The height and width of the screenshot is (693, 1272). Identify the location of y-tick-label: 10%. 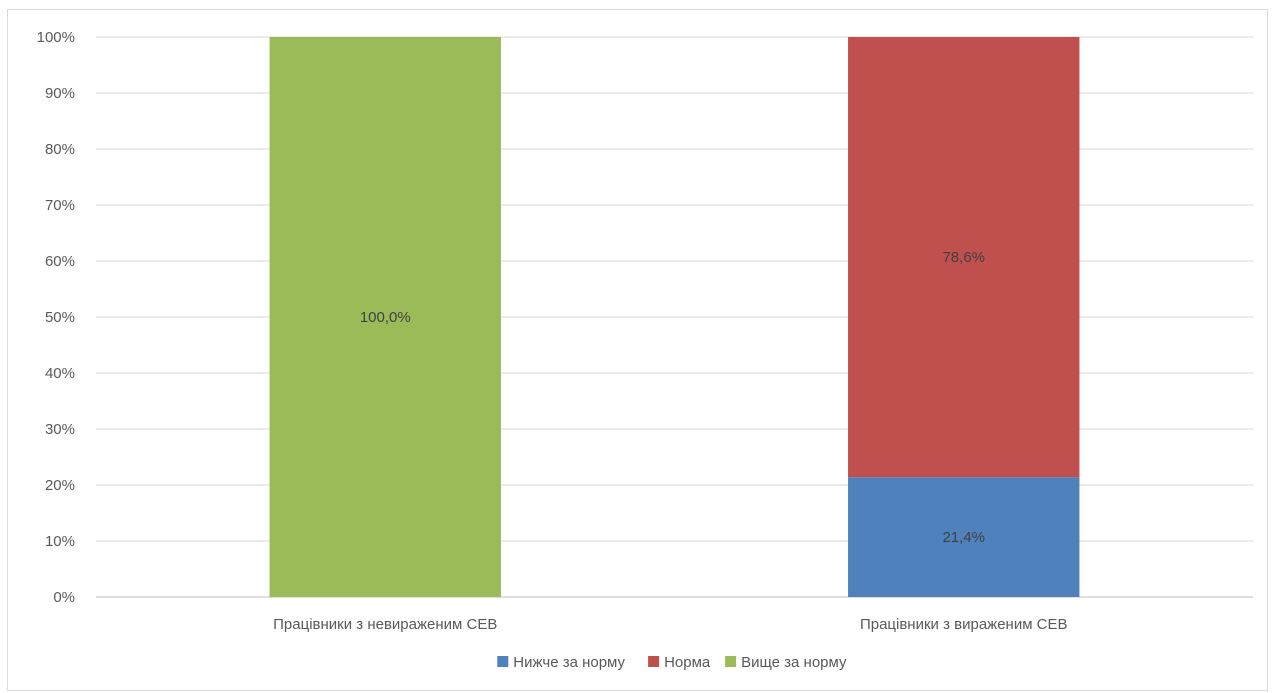
(60, 541).